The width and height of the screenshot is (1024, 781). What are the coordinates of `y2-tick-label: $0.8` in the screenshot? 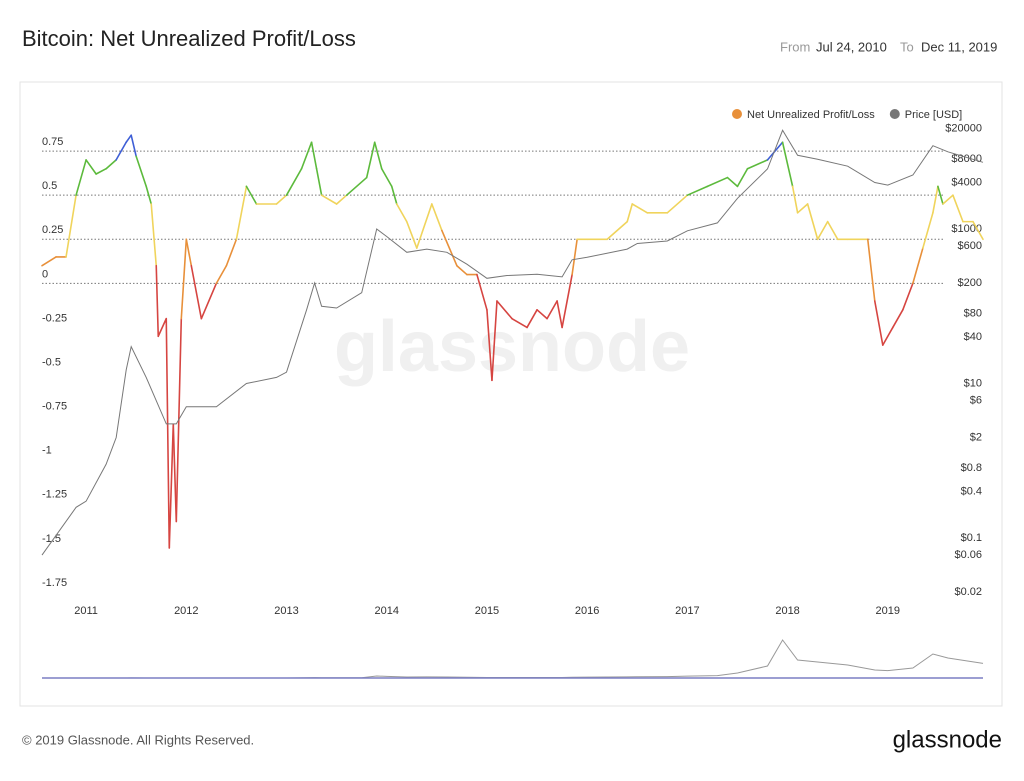 It's located at (971, 468).